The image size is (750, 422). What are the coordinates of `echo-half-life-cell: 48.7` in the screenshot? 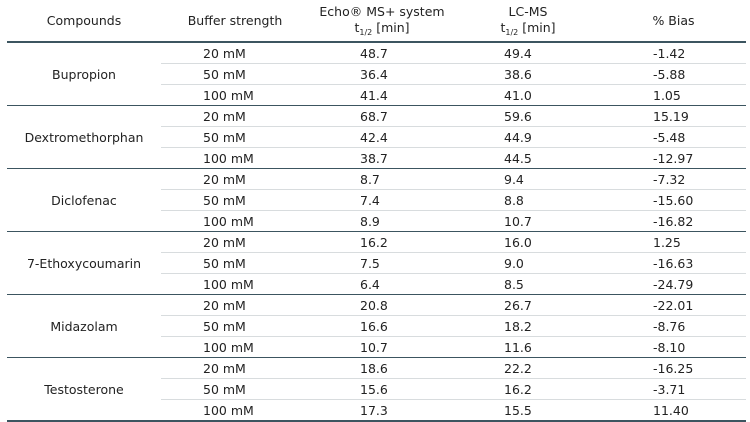 It's located at (382, 53).